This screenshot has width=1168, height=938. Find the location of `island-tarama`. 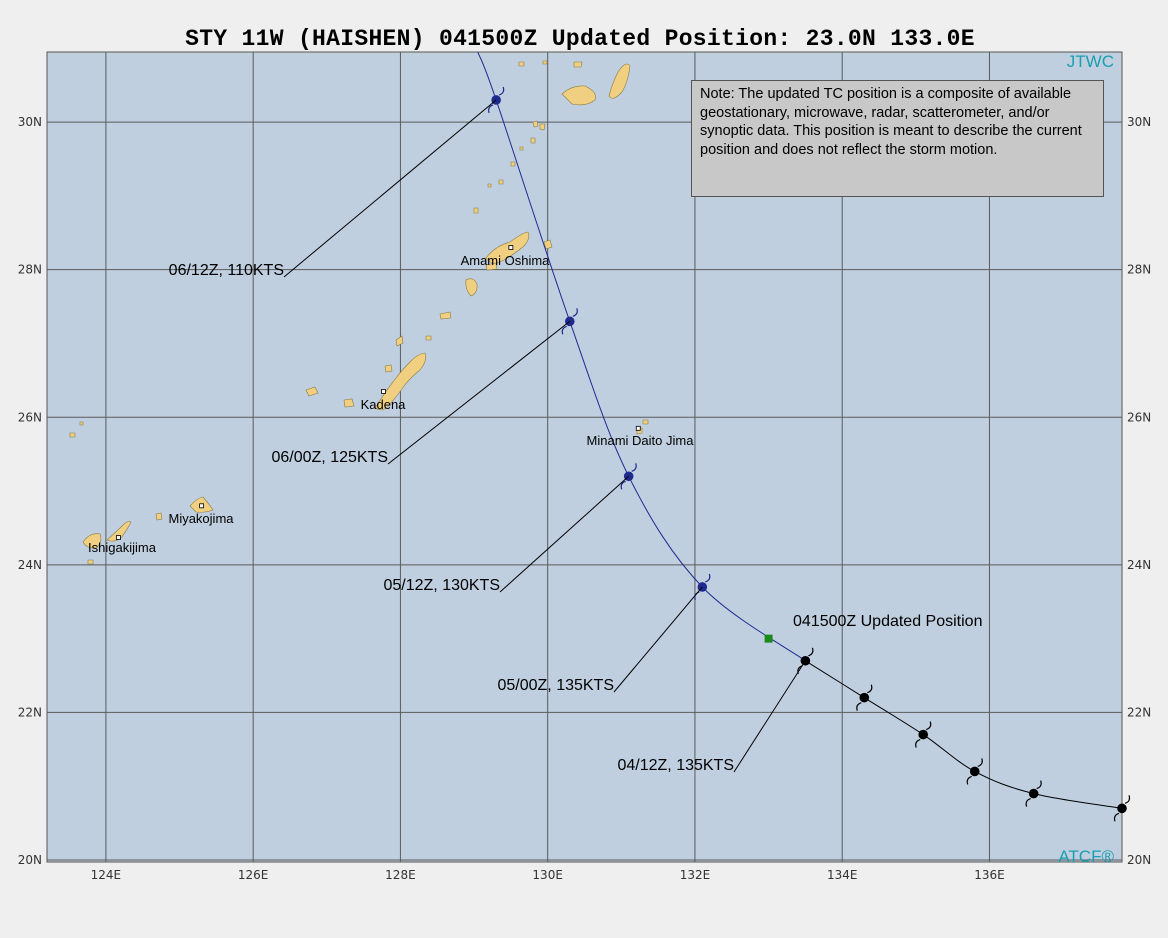

island-tarama is located at coordinates (159, 516).